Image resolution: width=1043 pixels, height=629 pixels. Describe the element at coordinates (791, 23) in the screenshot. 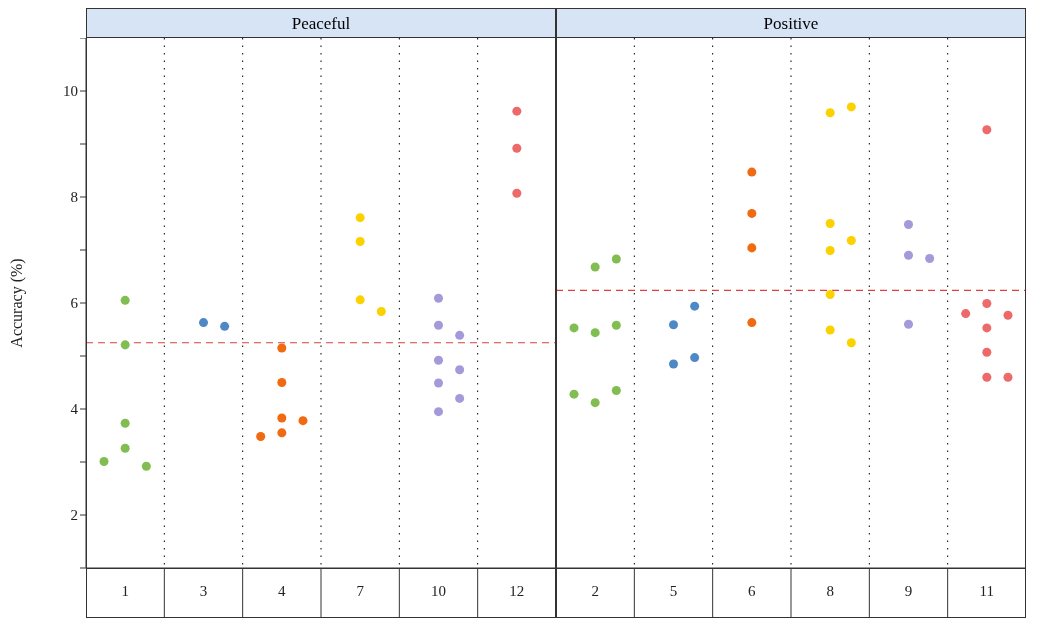

I see `chart-title: Positive` at that location.